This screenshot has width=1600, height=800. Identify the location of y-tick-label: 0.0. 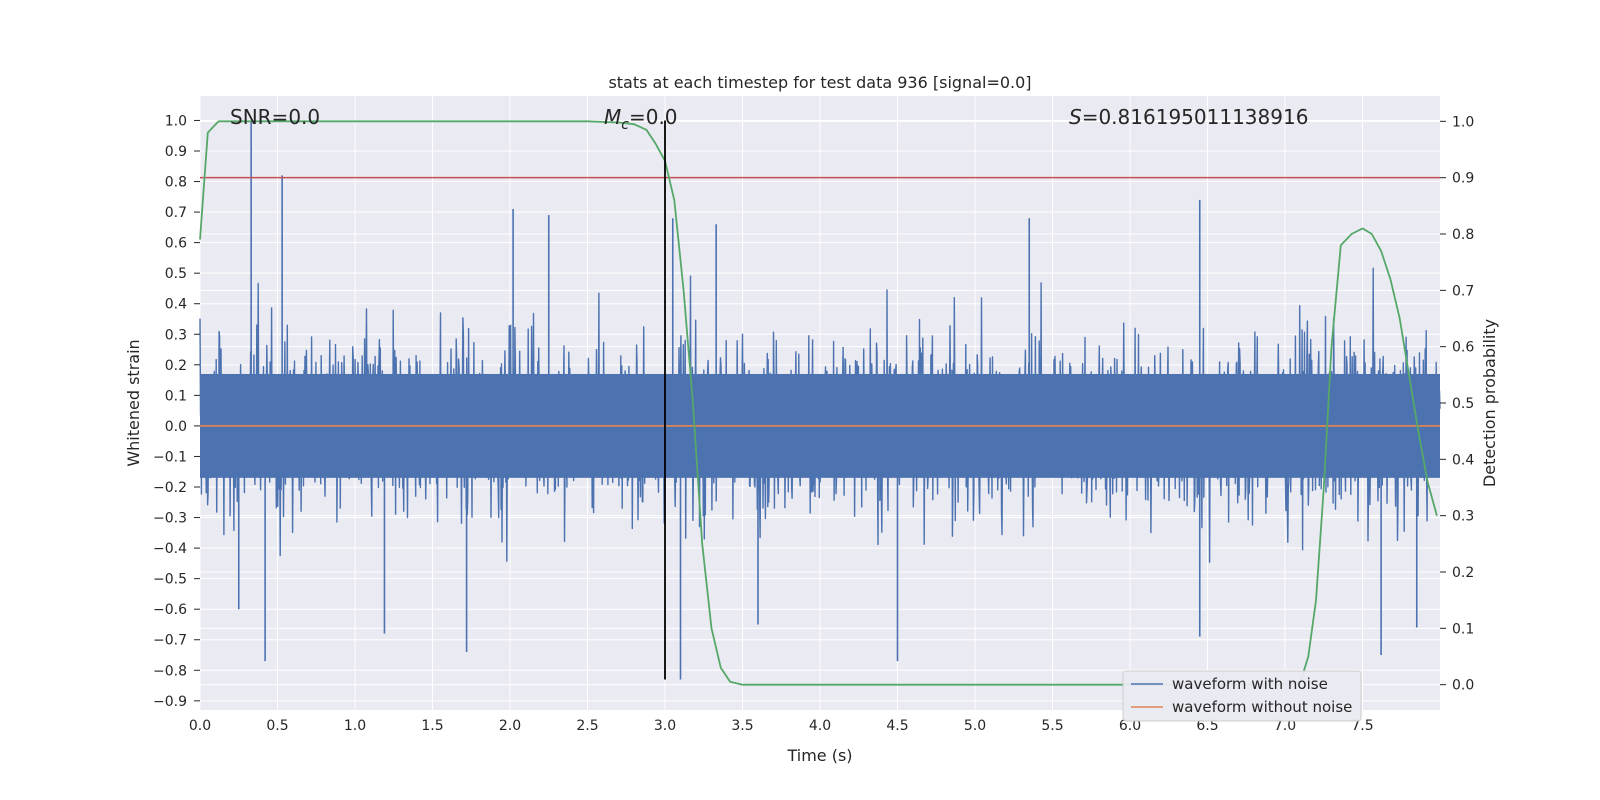
(176, 427).